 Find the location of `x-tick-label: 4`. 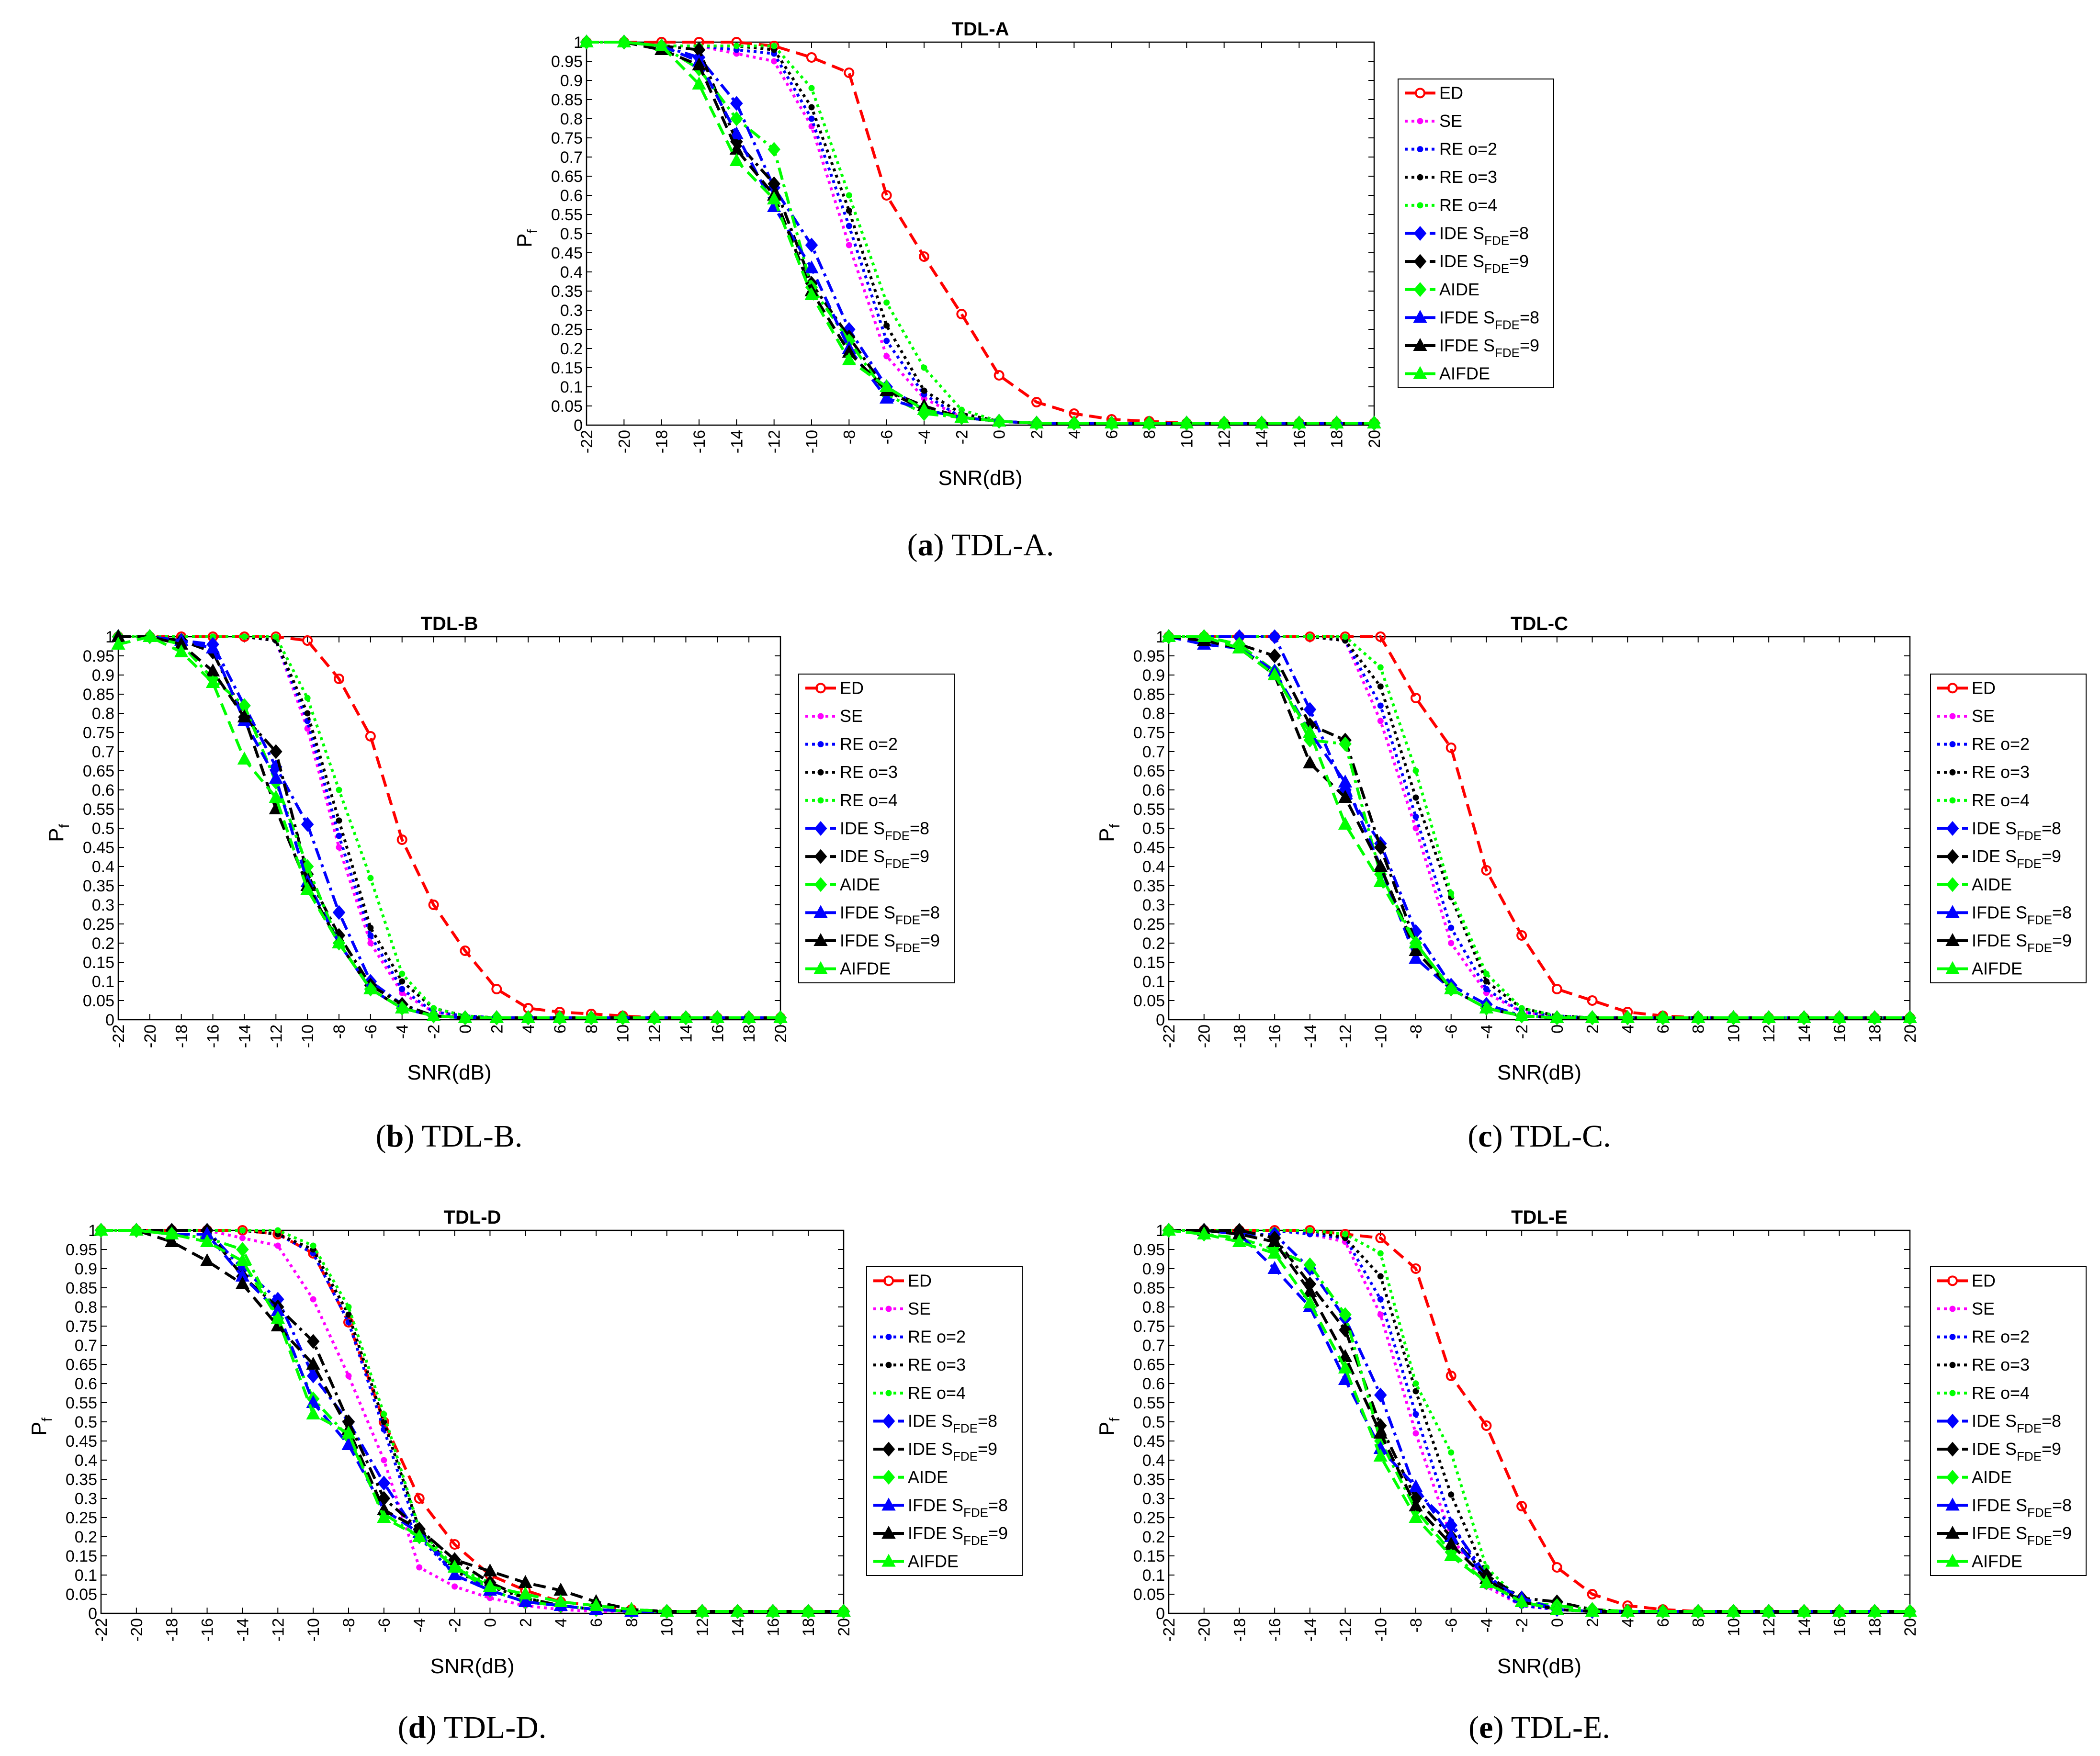

x-tick-label: 4 is located at coordinates (528, 1029).